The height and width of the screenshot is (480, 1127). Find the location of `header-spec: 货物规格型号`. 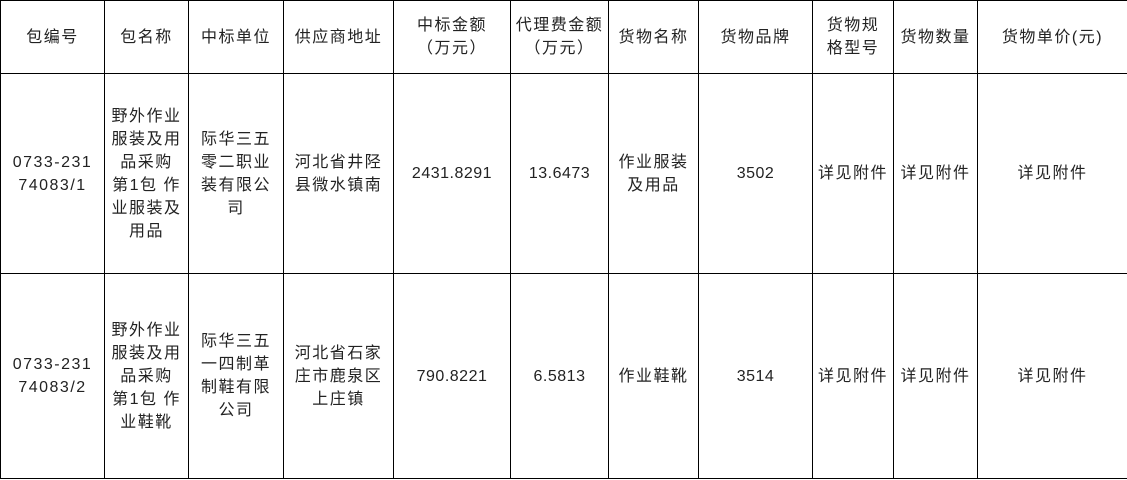

header-spec: 货物规格型号 is located at coordinates (853, 37).